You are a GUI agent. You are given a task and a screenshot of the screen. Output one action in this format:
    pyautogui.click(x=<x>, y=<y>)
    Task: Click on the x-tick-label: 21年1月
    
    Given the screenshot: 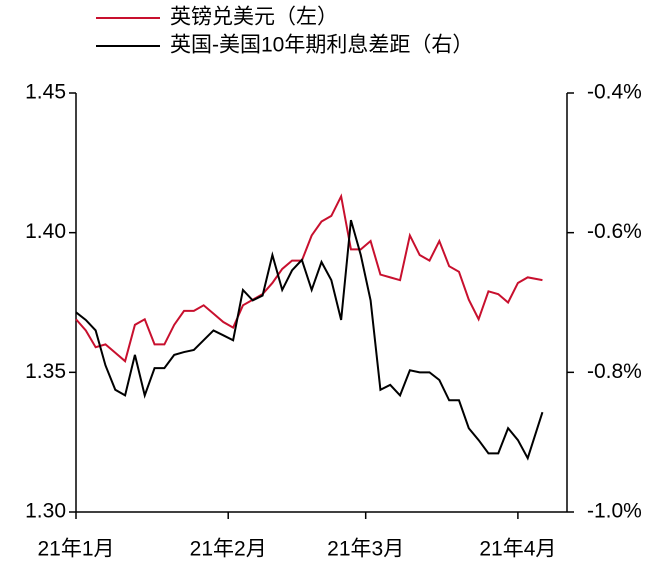 What is the action you would take?
    pyautogui.click(x=75, y=549)
    